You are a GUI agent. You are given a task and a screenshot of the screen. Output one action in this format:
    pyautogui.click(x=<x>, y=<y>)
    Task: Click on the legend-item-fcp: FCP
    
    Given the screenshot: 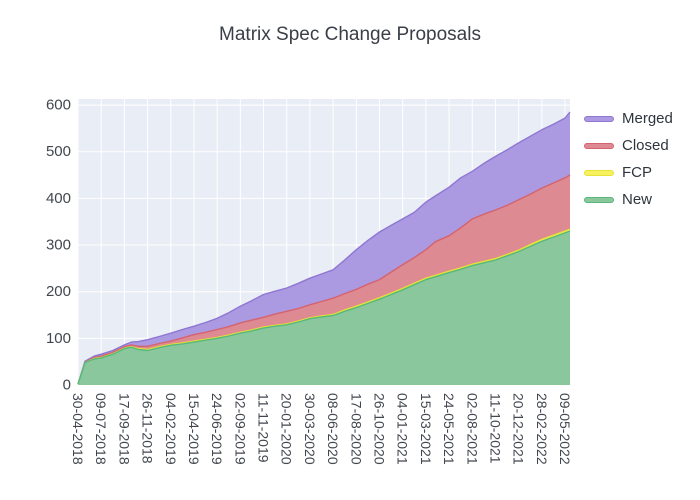 What is the action you would take?
    pyautogui.click(x=628, y=172)
    